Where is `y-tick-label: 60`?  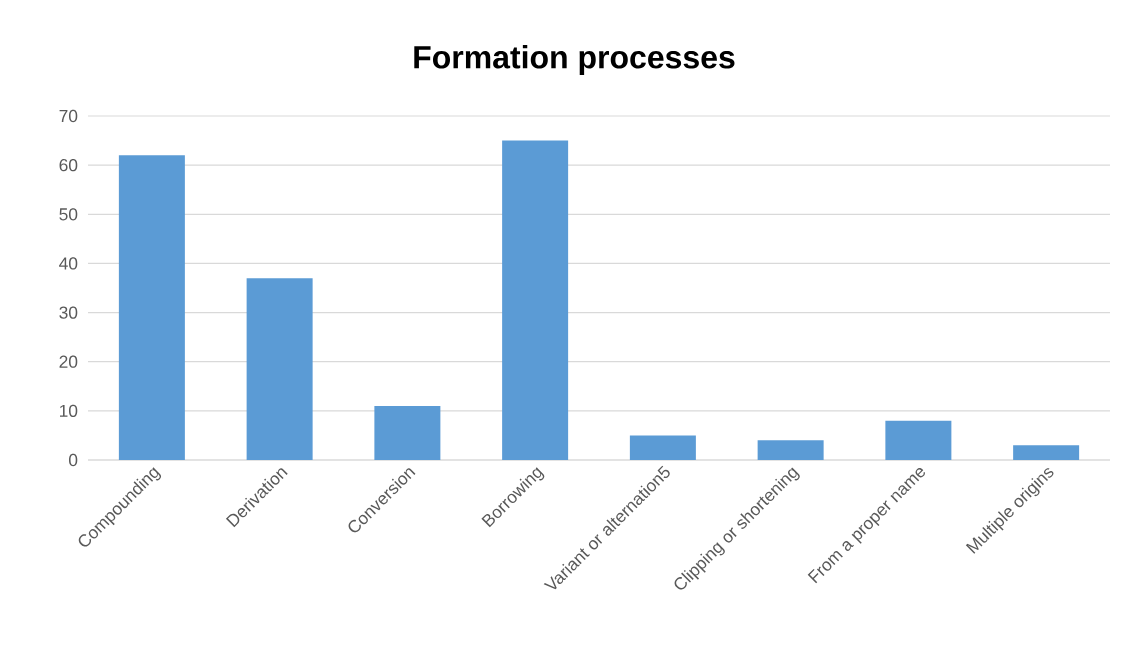 y-tick-label: 60 is located at coordinates (68, 165).